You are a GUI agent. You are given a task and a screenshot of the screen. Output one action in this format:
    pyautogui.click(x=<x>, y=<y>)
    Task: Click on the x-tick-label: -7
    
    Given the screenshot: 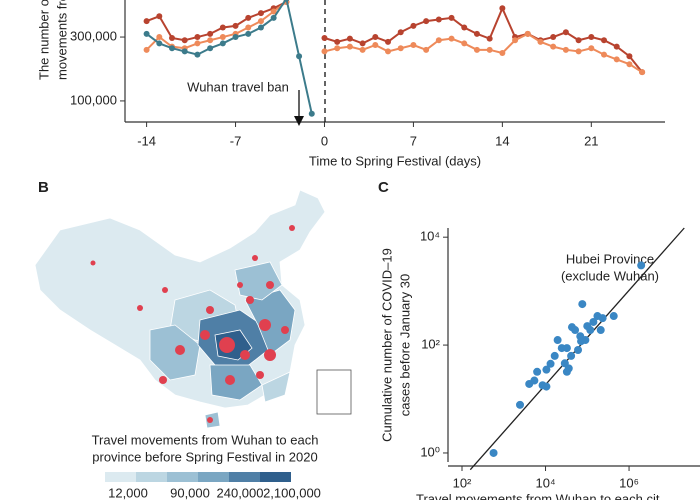 What is the action you would take?
    pyautogui.click(x=236, y=140)
    